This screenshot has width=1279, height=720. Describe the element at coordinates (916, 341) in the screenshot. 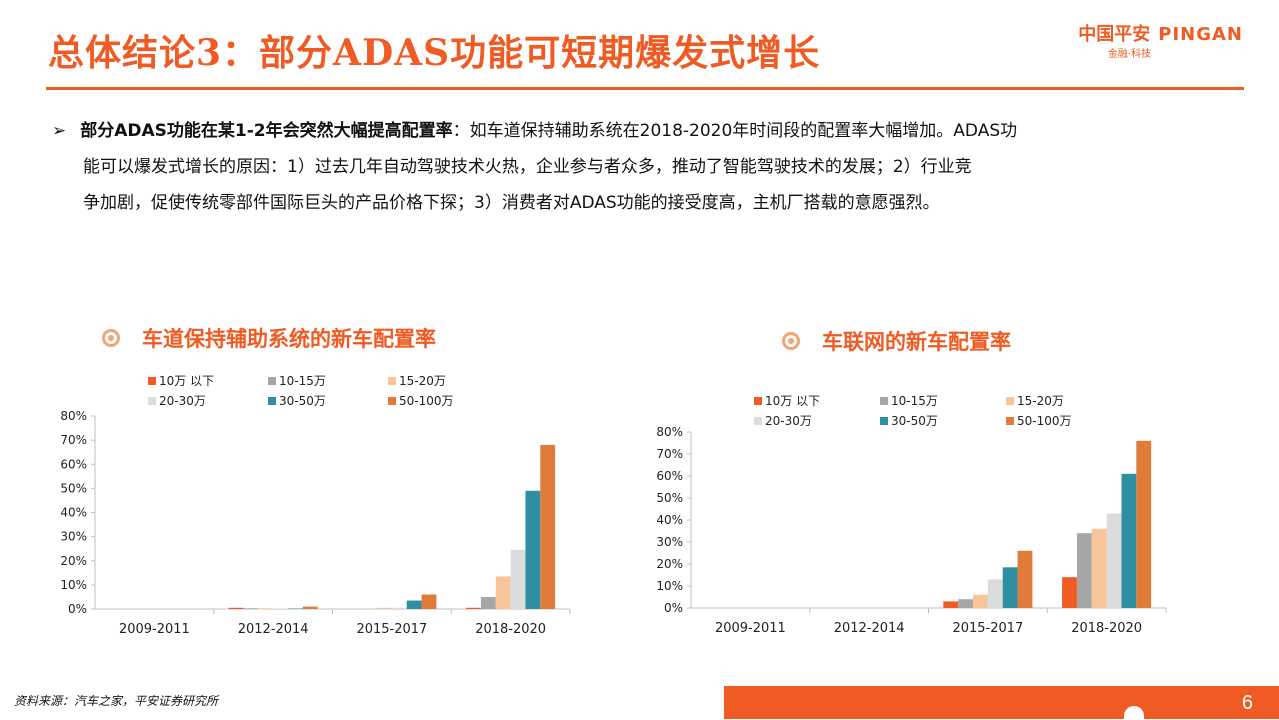

I see `right-chart-title: 车联网的新车配置率` at that location.